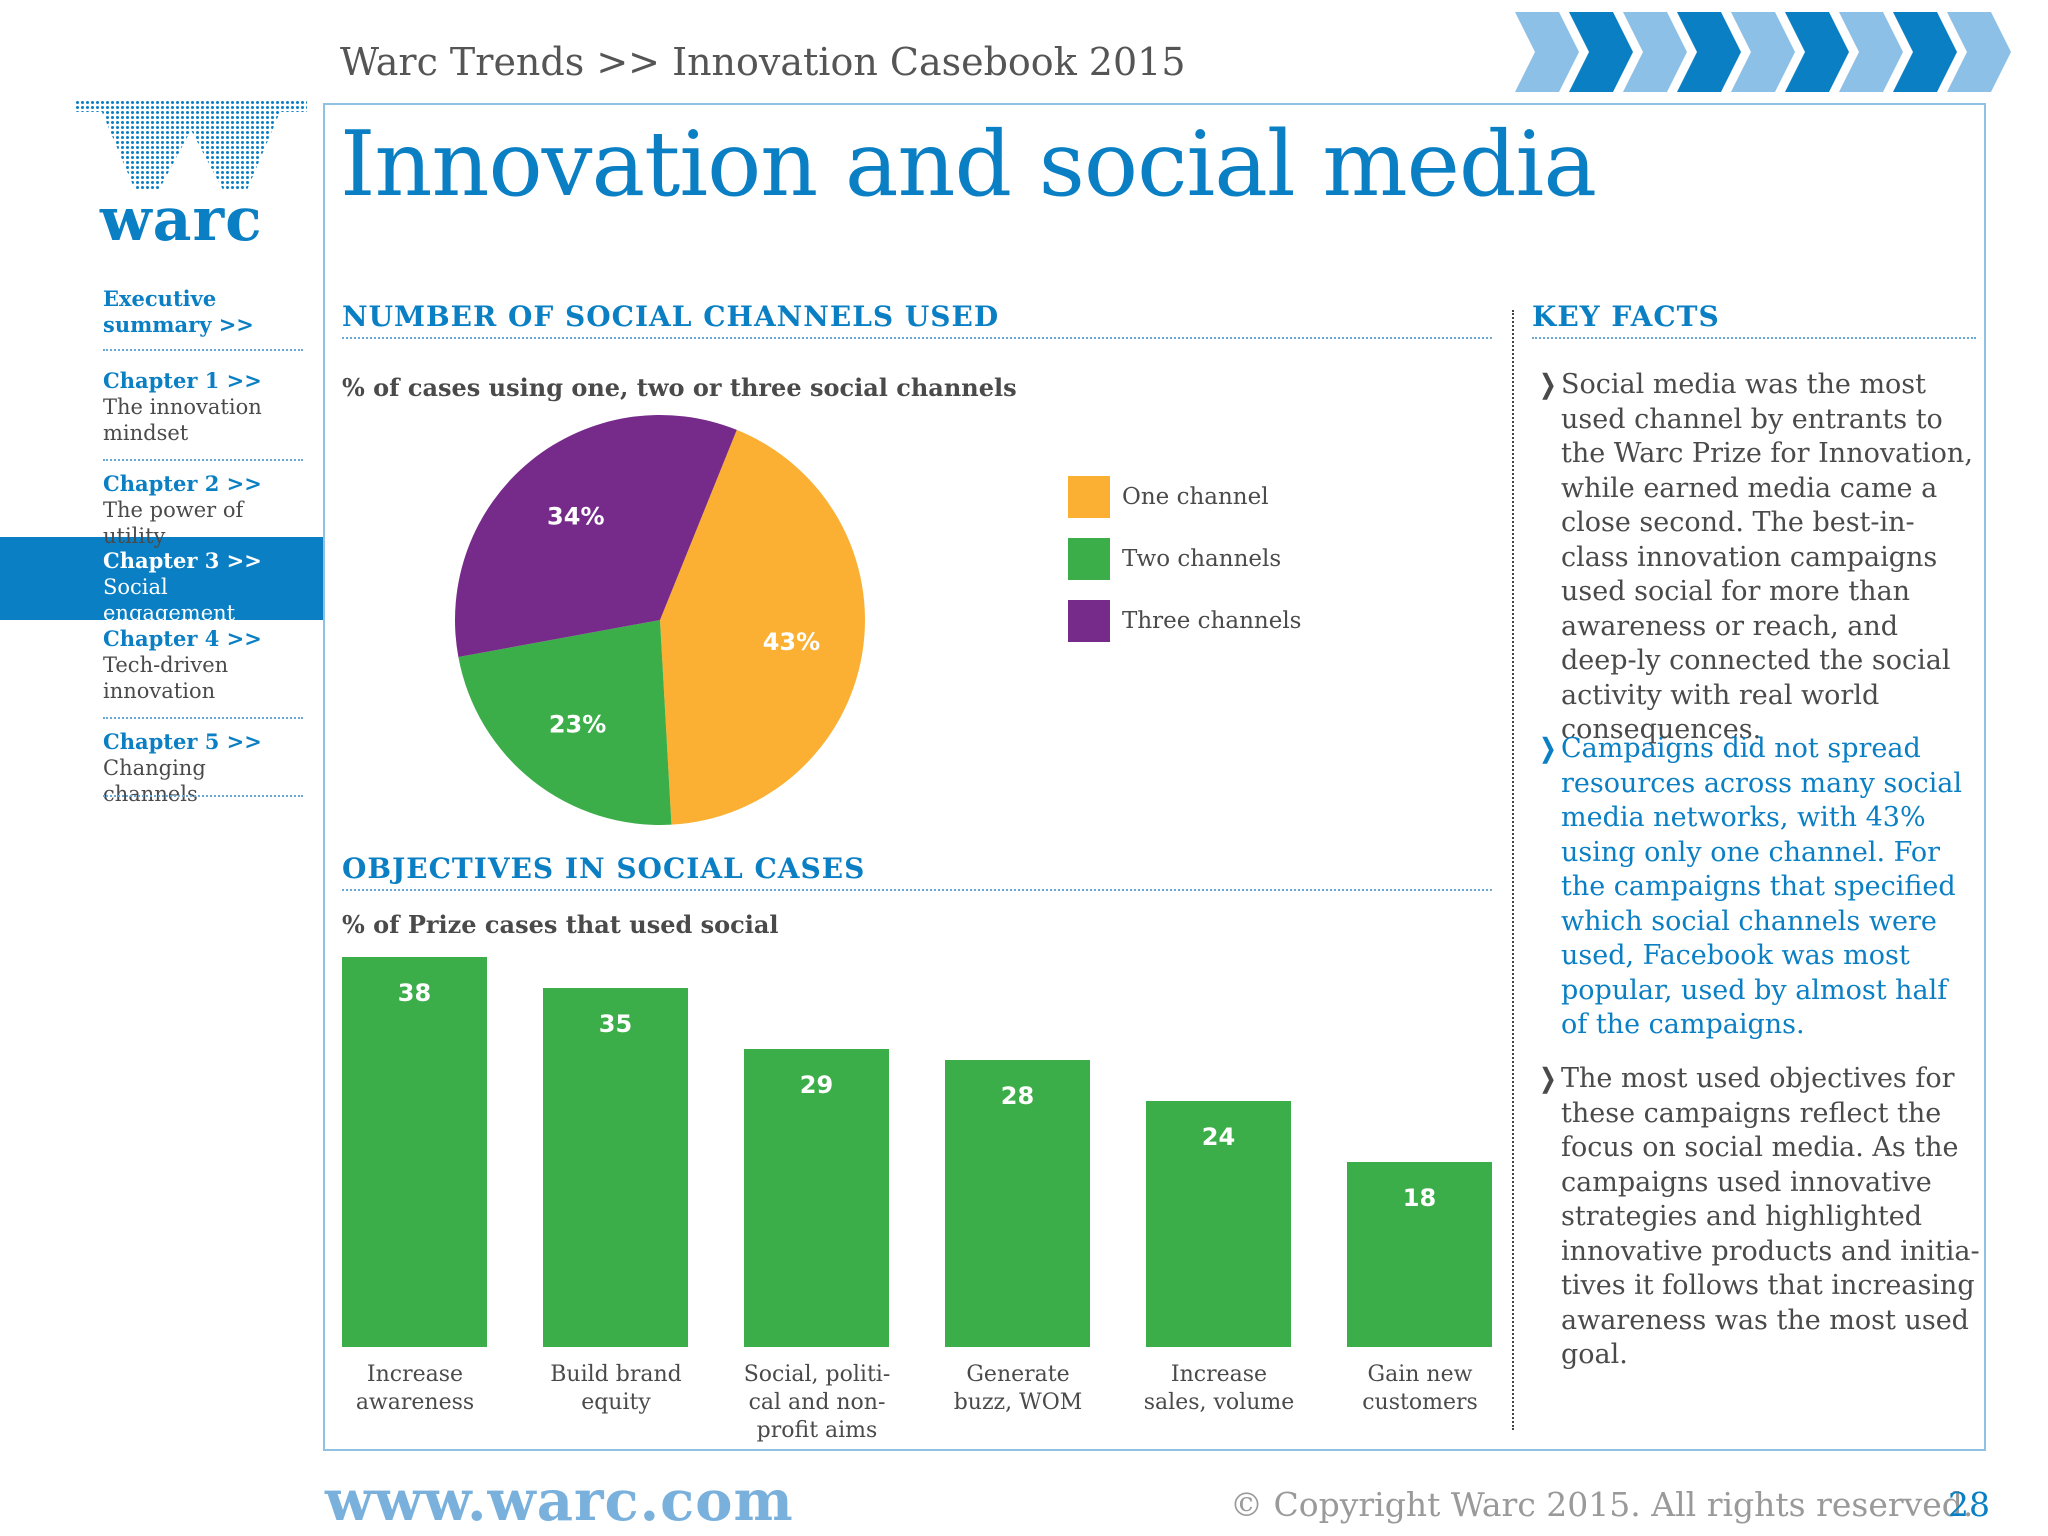 The height and width of the screenshot is (1536, 2048). Describe the element at coordinates (1195, 497) in the screenshot. I see `legend-label: One channel` at that location.